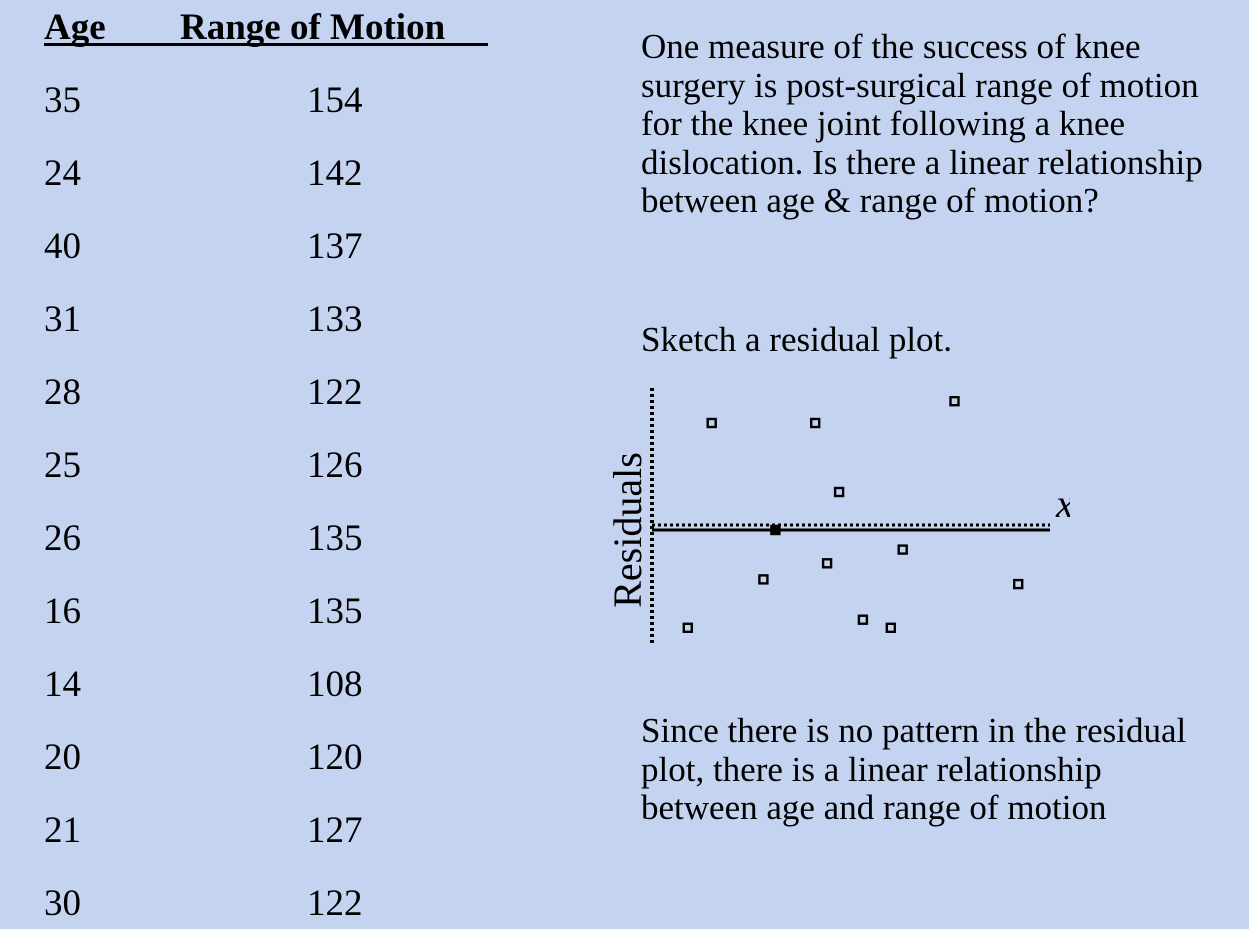 This screenshot has width=1249, height=929. I want to click on age-cell: 31, so click(62, 319).